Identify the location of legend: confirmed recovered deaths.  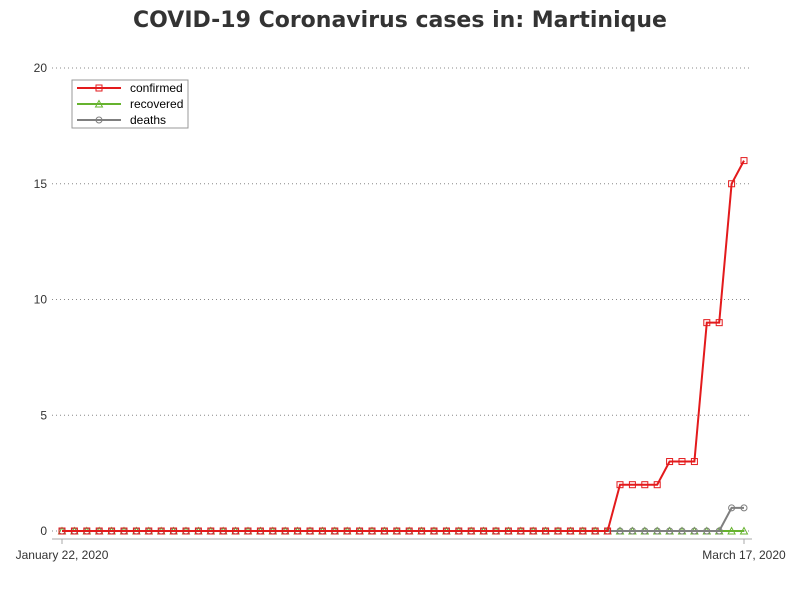
(130, 104).